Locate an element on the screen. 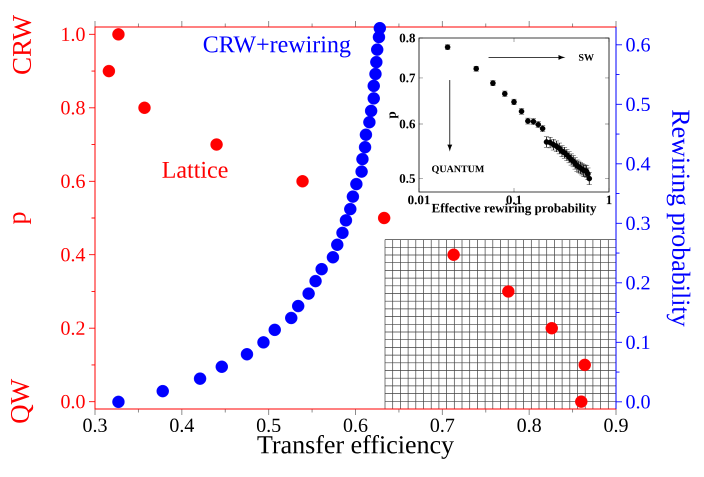 The image size is (704, 477). annotation: QUANTUM is located at coordinates (458, 170).